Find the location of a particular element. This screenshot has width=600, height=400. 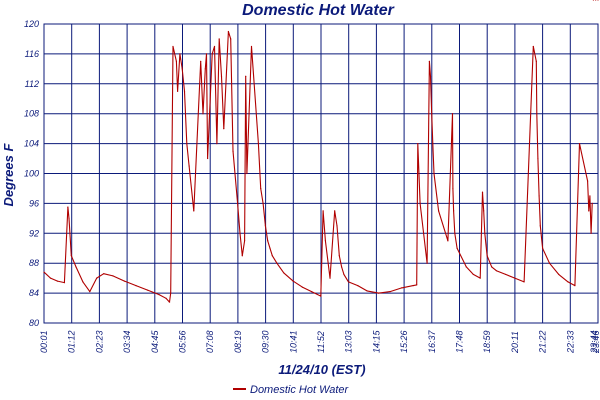

y-tick-label: 104 is located at coordinates (31, 144).